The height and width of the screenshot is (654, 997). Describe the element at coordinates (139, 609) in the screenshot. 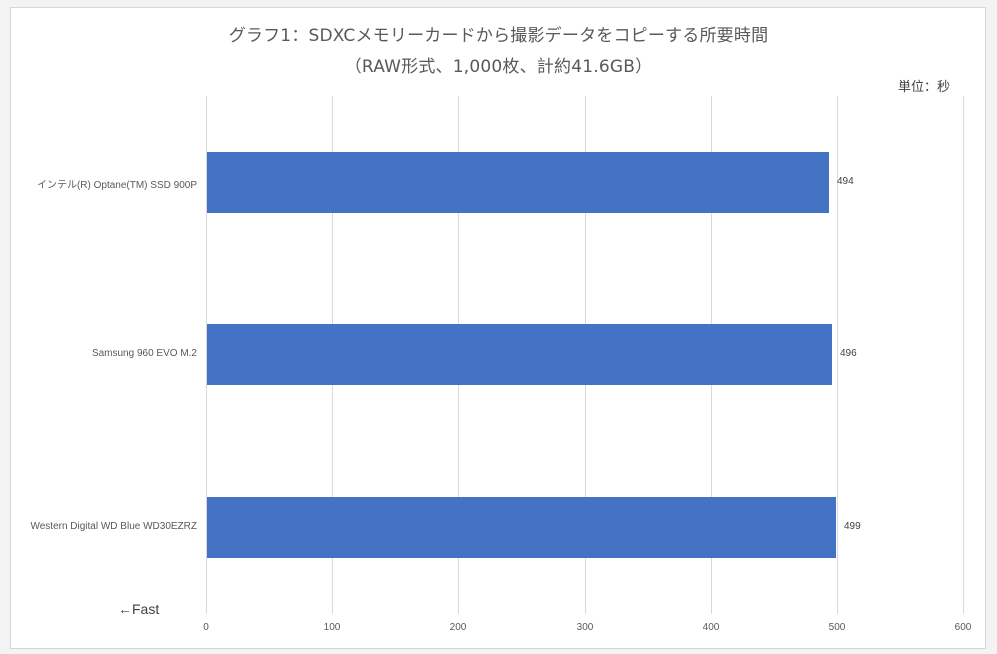

I see `fast-annotation: ←Fast` at that location.